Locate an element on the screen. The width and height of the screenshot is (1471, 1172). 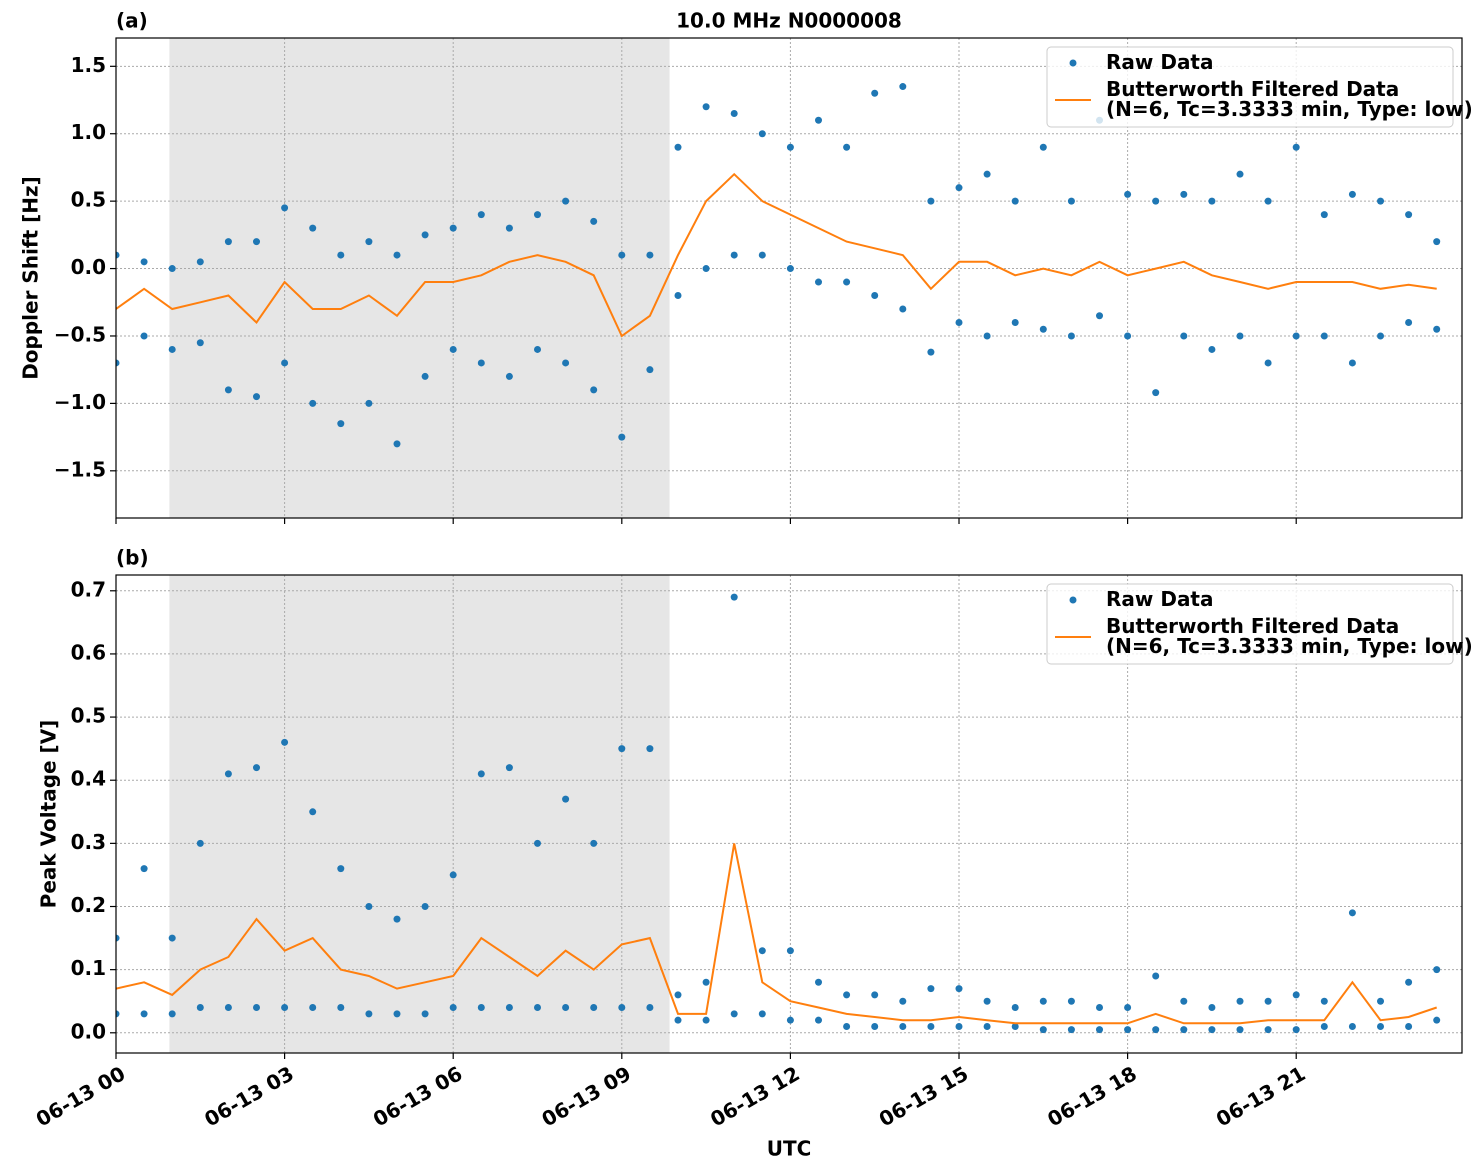
y-tick-label: 0.2 is located at coordinates (88, 905).